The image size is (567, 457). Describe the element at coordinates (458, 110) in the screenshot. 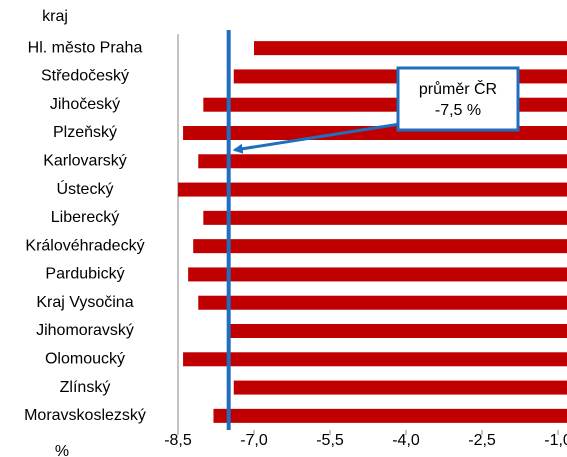

I see `annotation-value: -7,5 %` at that location.